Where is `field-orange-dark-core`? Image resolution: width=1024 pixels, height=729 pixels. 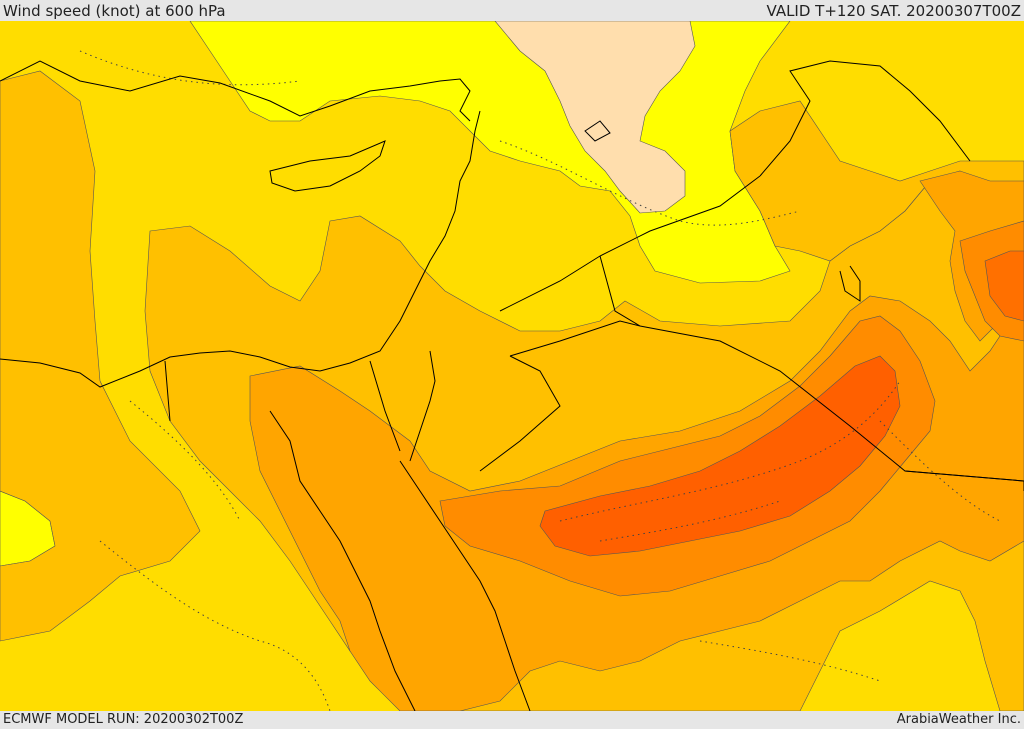
field-orange-dark-core is located at coordinates (720, 456).